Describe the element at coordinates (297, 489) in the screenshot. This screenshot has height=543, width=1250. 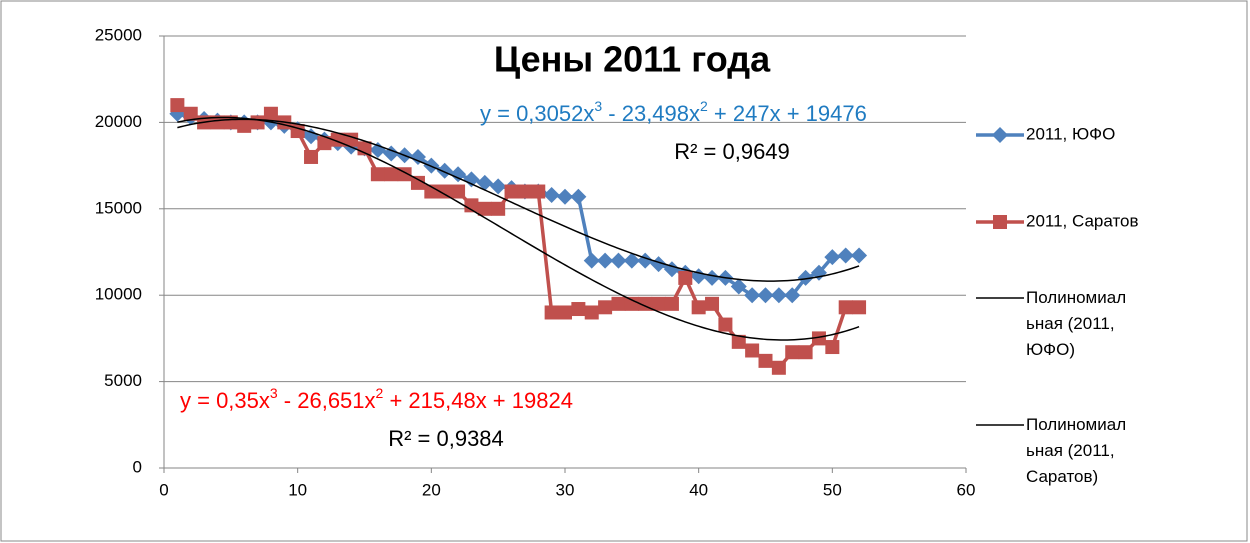
I see `x-tick-label: 10` at that location.